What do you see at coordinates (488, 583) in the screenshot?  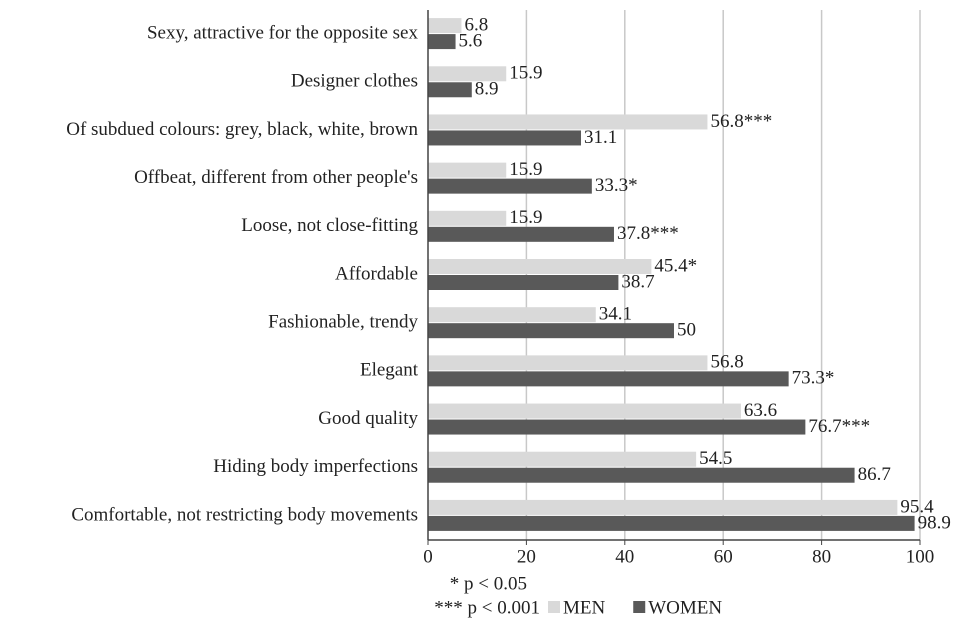 I see `annotation: * p < 0.05` at bounding box center [488, 583].